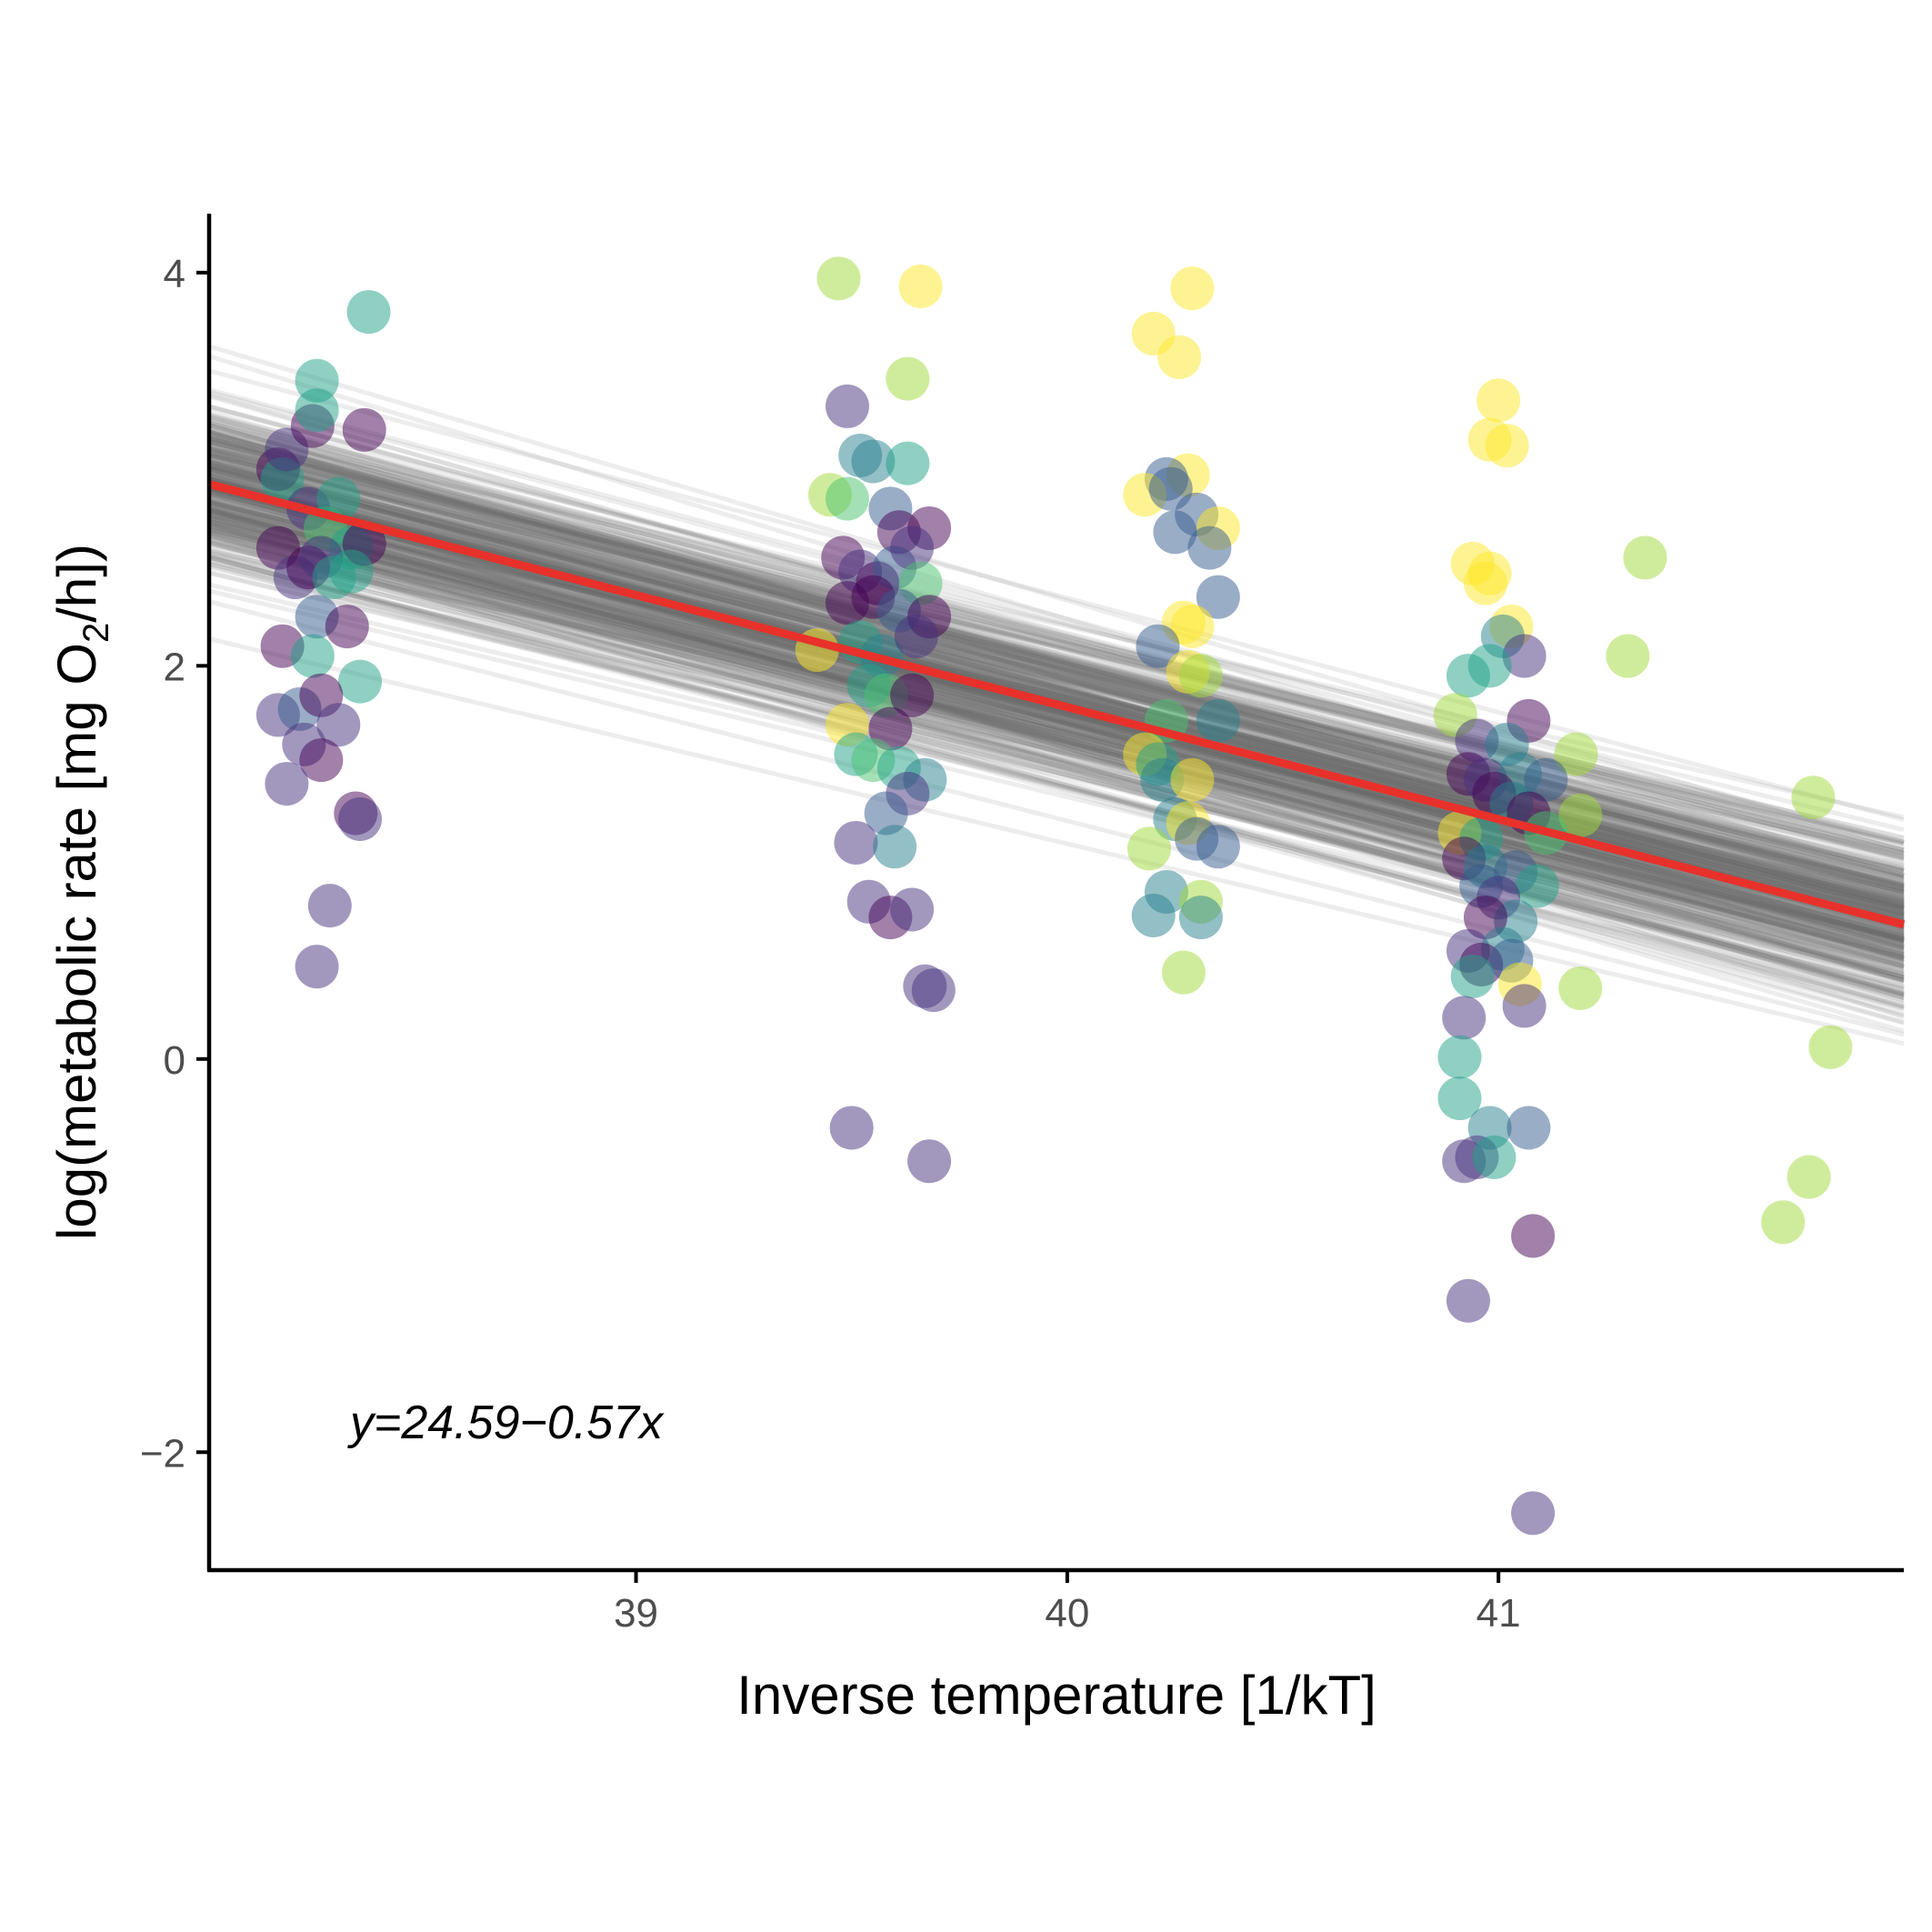 This screenshot has height=1932, width=1932. What do you see at coordinates (636, 1613) in the screenshot?
I see `x-tick-label: 39` at bounding box center [636, 1613].